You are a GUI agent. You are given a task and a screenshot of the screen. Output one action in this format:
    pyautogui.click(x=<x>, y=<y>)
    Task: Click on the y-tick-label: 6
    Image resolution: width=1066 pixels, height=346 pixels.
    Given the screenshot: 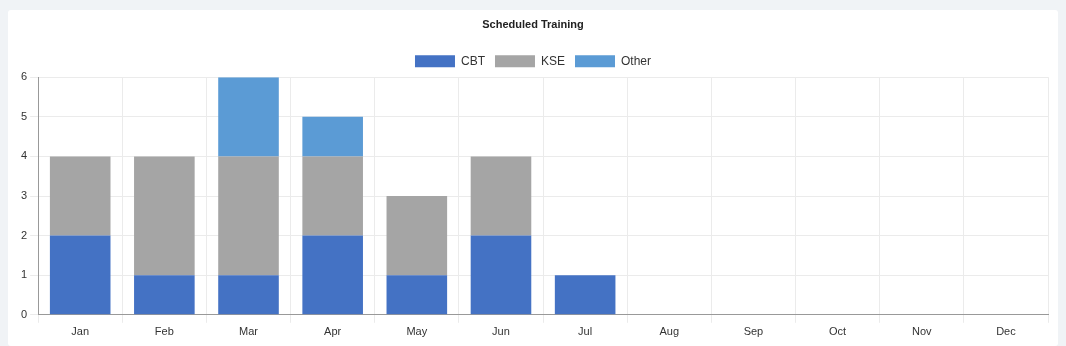 What is the action you would take?
    pyautogui.click(x=24, y=76)
    